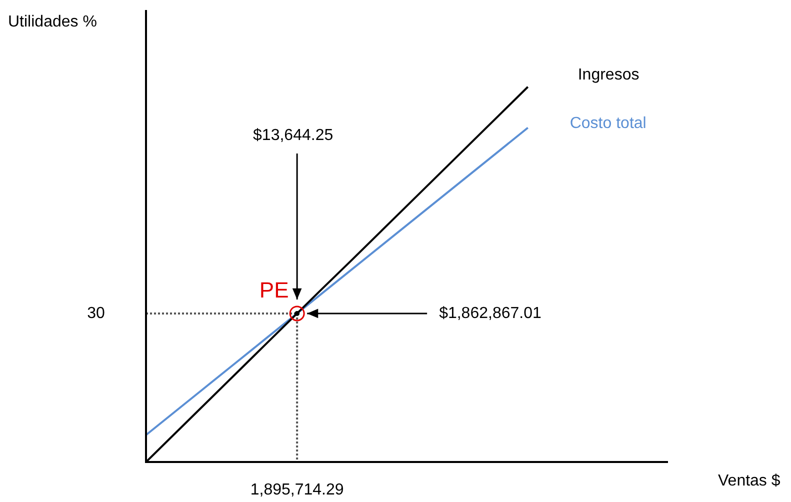  What do you see at coordinates (749, 481) in the screenshot?
I see `text: Ventas $` at bounding box center [749, 481].